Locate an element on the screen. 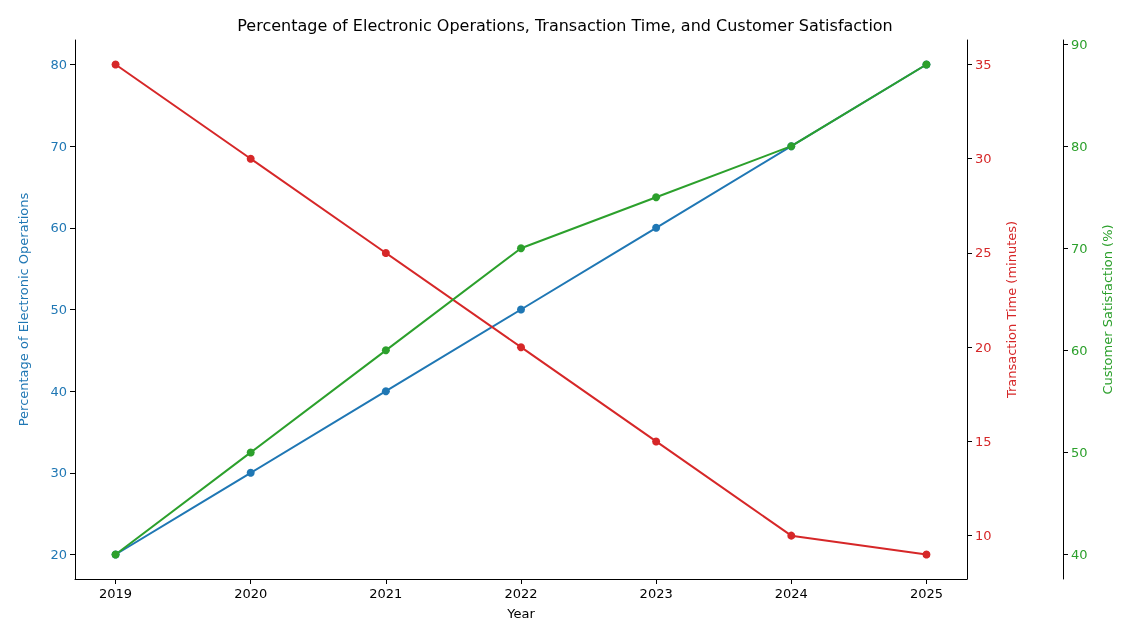  y-axis-title: Percentage of Electronic Operations is located at coordinates (23, 309).